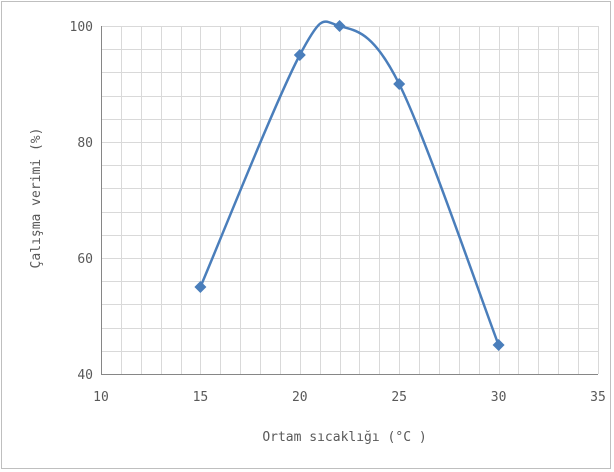 The image size is (614, 472). What do you see at coordinates (81, 201) in the screenshot?
I see `y-tick-labels: 40 60 80 100` at bounding box center [81, 201].